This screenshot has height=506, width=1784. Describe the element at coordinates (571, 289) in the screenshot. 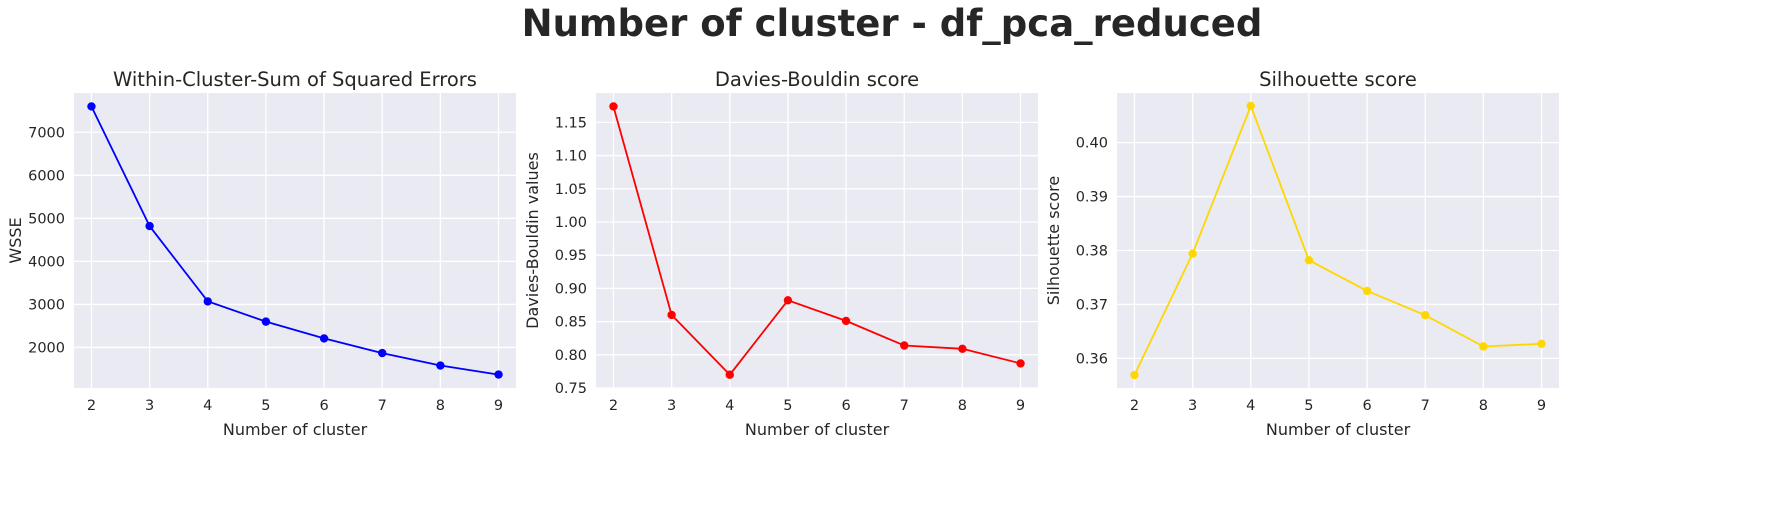

I see `y-tick-label: 0.90` at that location.